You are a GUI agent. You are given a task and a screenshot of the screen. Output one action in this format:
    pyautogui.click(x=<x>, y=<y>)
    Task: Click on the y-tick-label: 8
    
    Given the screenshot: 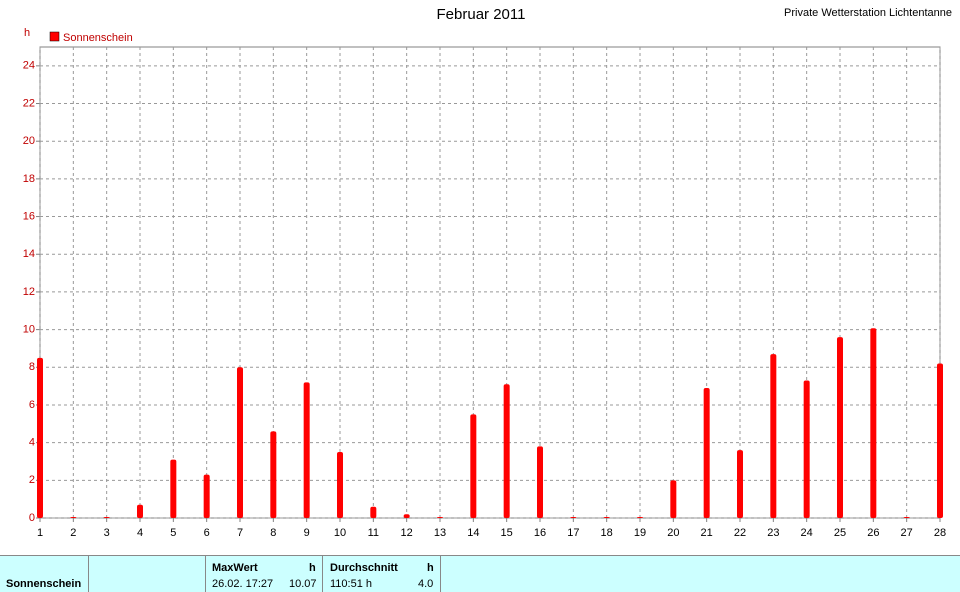 What is the action you would take?
    pyautogui.click(x=32, y=367)
    